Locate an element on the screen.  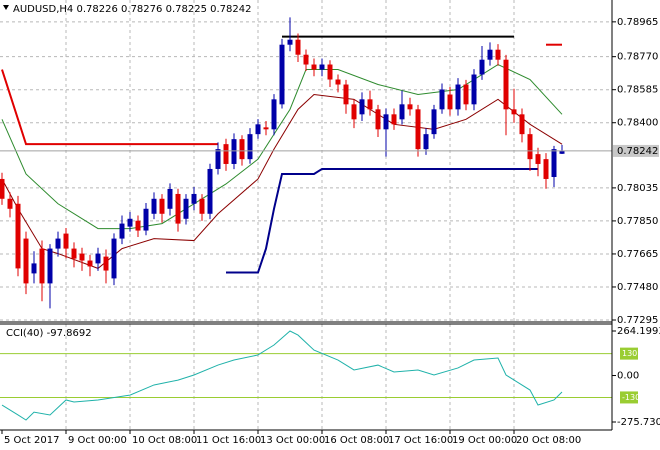
low-value: 0.78225 is located at coordinates (186, 9).